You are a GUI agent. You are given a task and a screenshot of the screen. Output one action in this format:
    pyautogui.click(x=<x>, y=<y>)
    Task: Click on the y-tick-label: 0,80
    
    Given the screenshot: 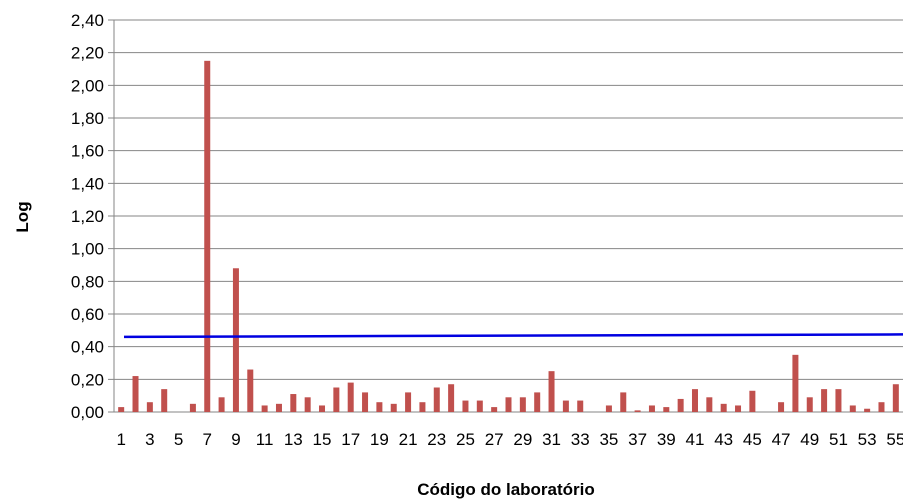 What is the action you would take?
    pyautogui.click(x=87, y=281)
    